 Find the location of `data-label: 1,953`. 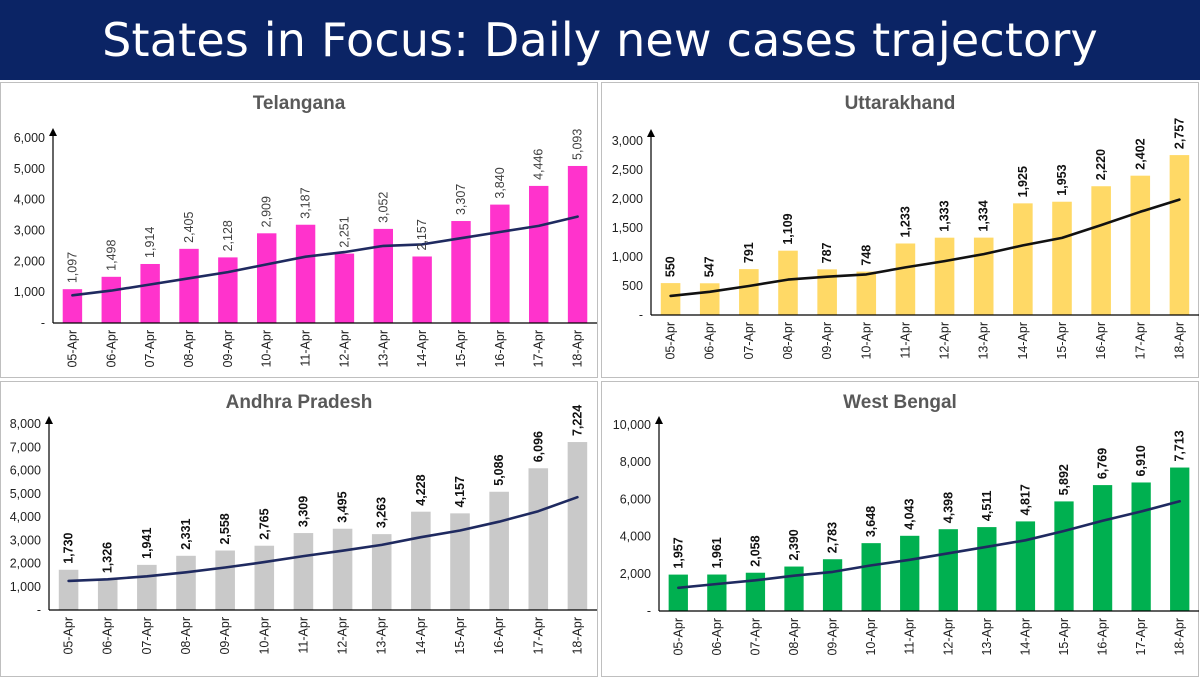

data-label: 1,953 is located at coordinates (1062, 179).